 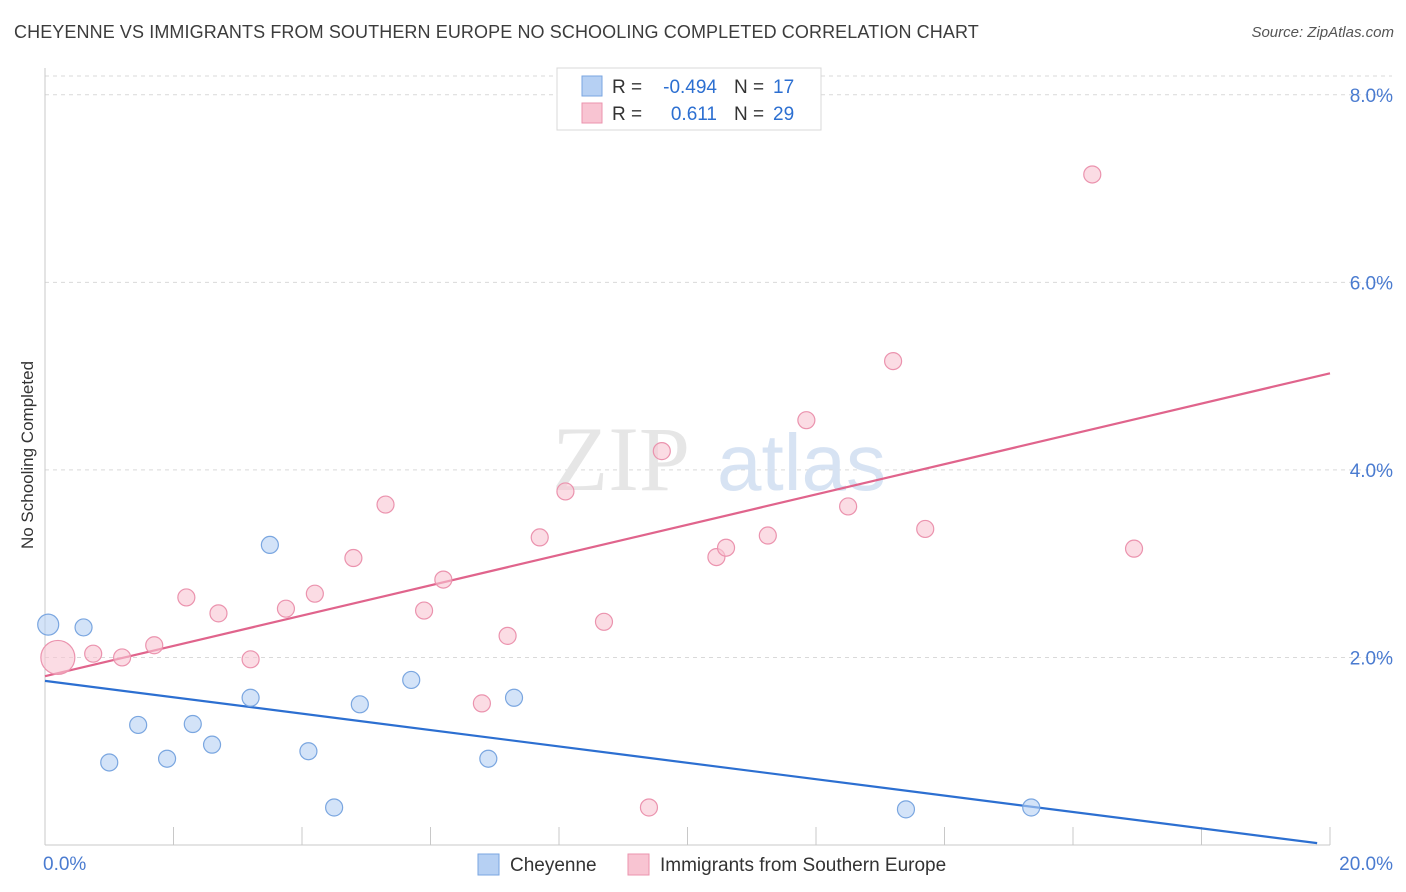 I want to click on stats-swatch-pink, so click(x=592, y=113).